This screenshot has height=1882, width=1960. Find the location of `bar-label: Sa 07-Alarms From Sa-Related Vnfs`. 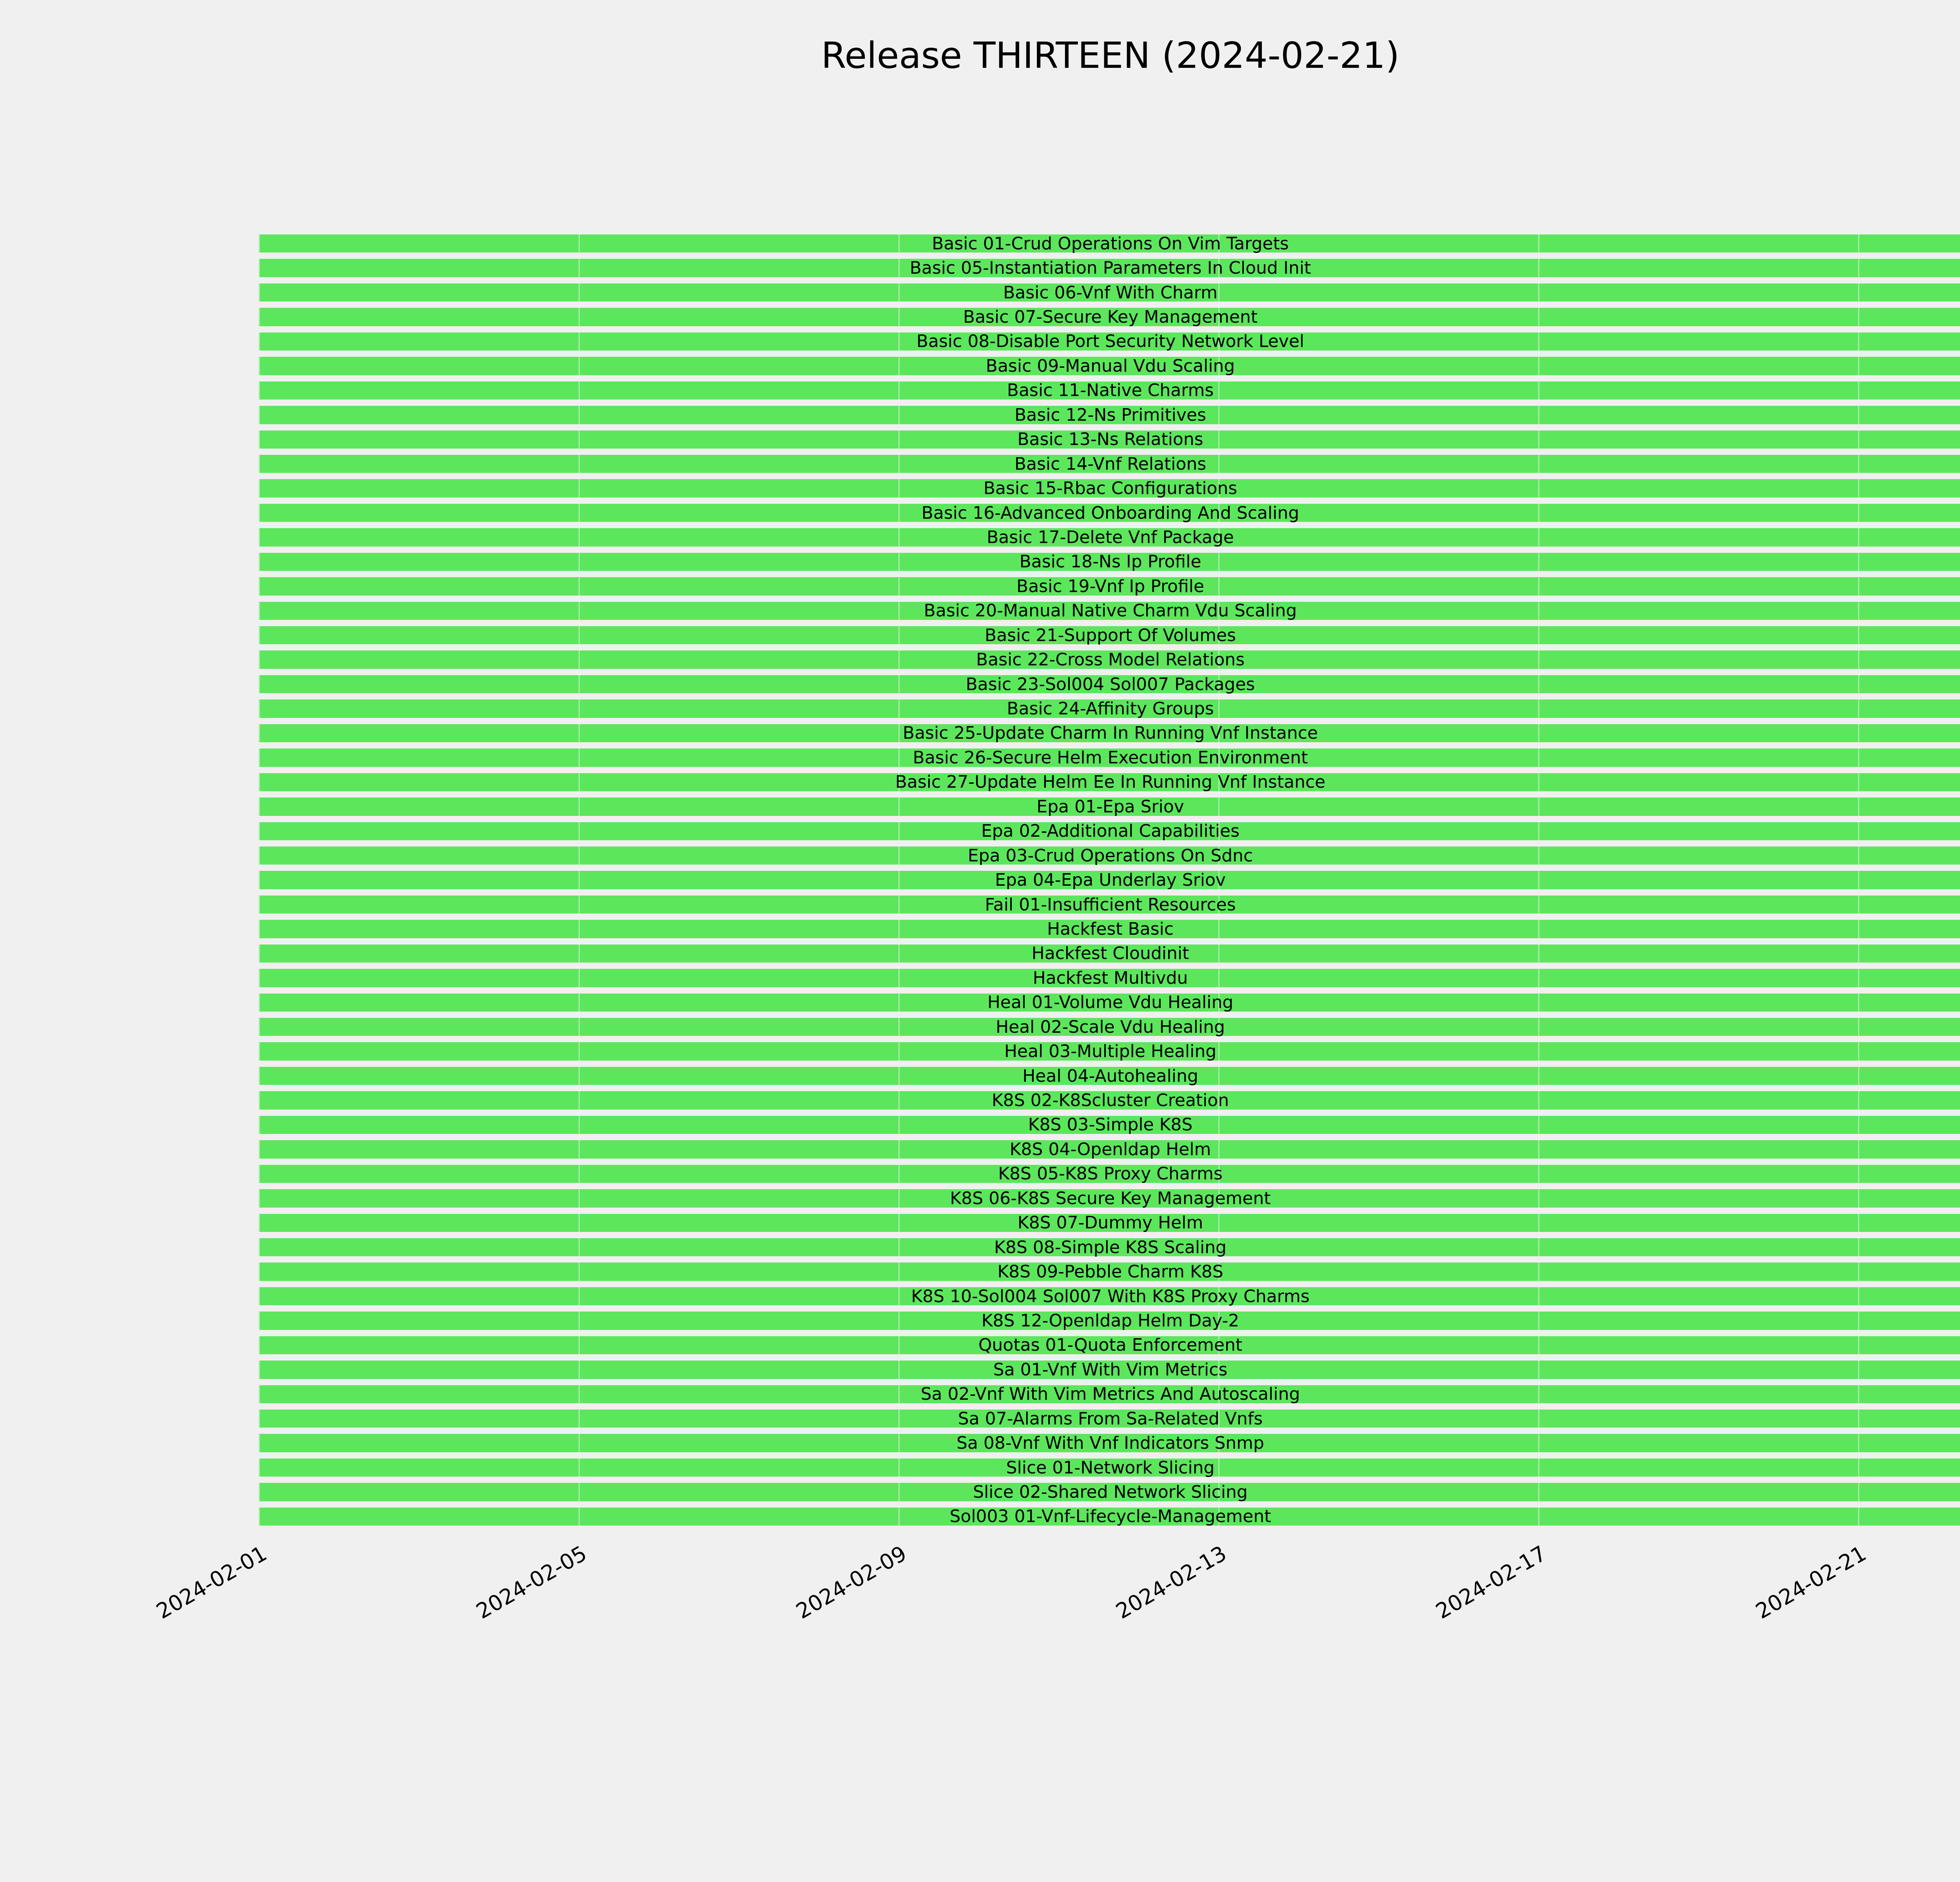

bar-label: Sa 07-Alarms From Sa-Related Vnfs is located at coordinates (1110, 1418).